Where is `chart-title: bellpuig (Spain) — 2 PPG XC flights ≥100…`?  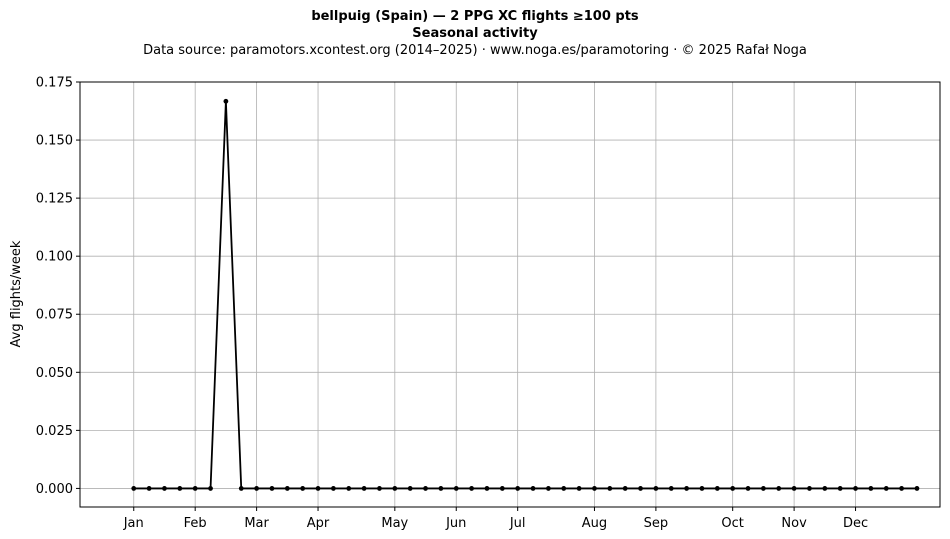 chart-title: bellpuig (Spain) — 2 PPG XC flights ≥100… is located at coordinates (475, 16).